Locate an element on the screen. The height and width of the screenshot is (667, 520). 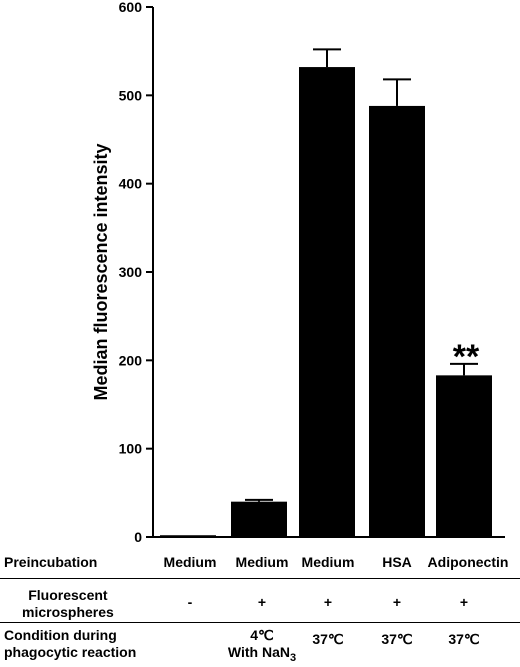
y-tick-label: 100 is located at coordinates (131, 449).